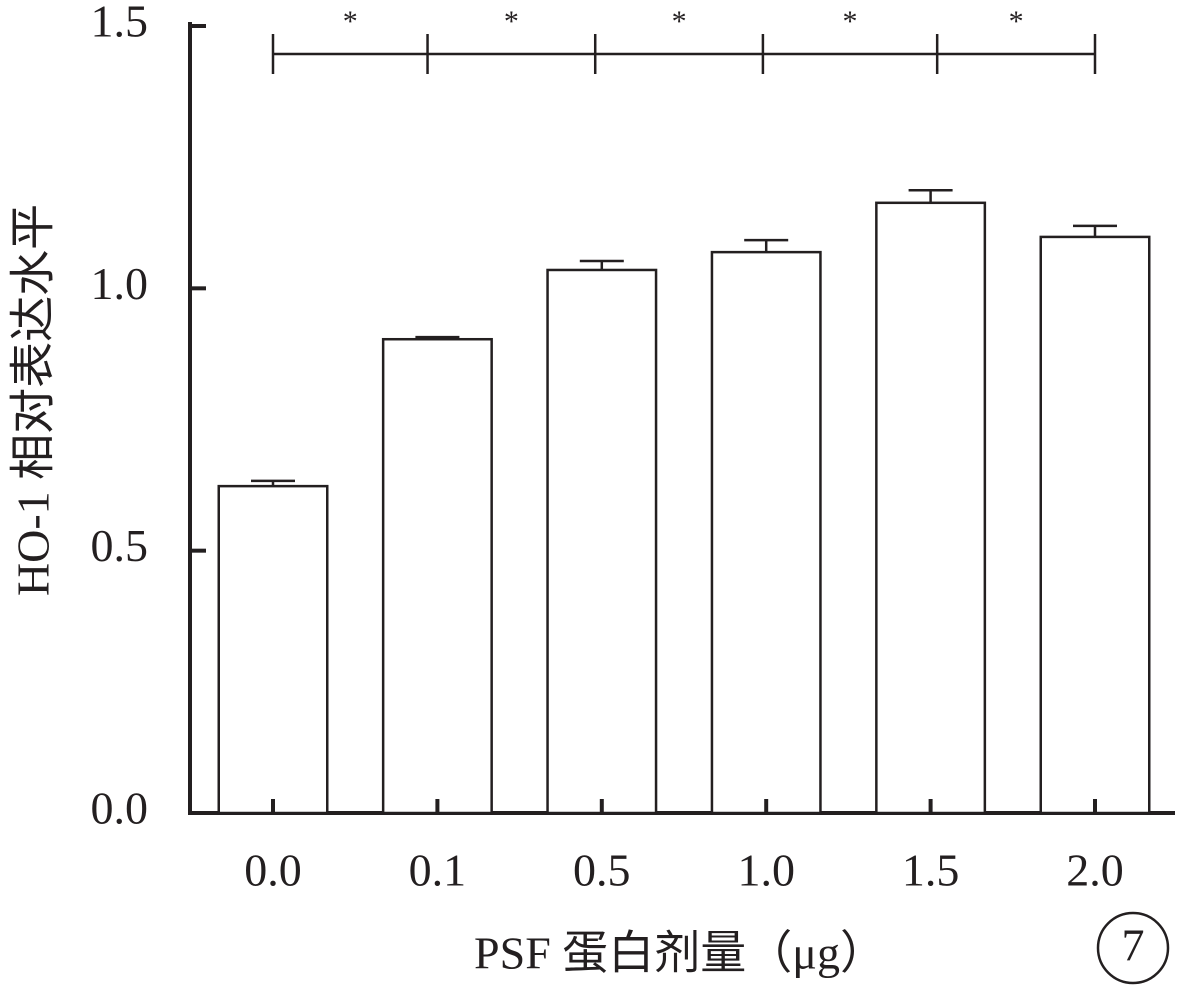  Describe the element at coordinates (602, 870) in the screenshot. I see `x-tick-label: 0.5` at that location.